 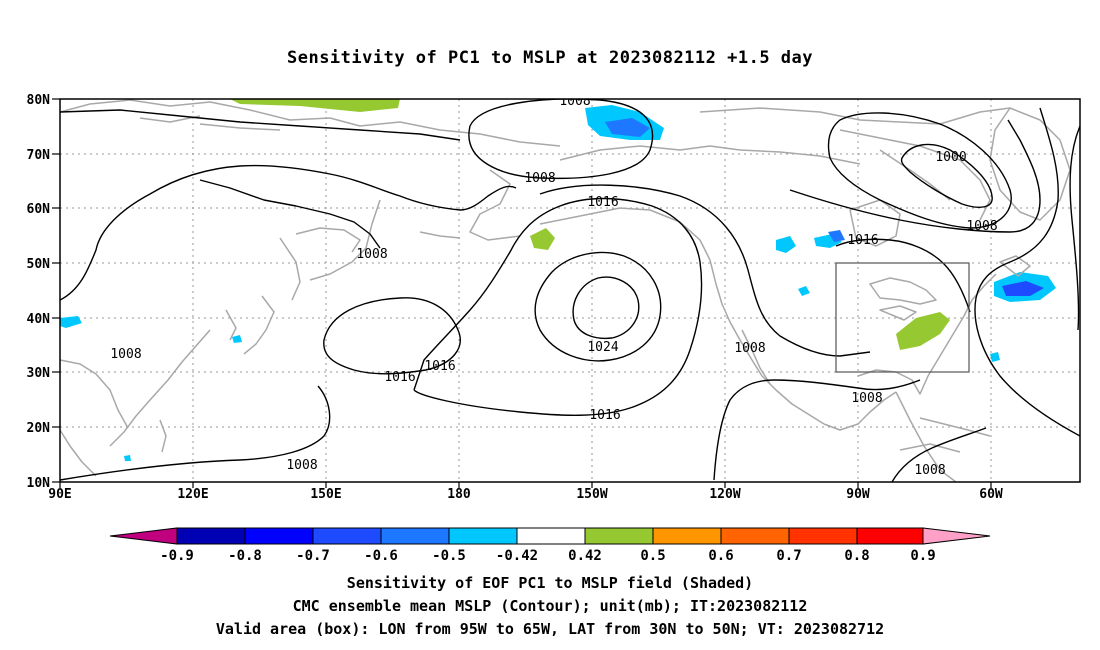 What do you see at coordinates (39, 155) in the screenshot?
I see `lat-tick-label: 70N` at bounding box center [39, 155].